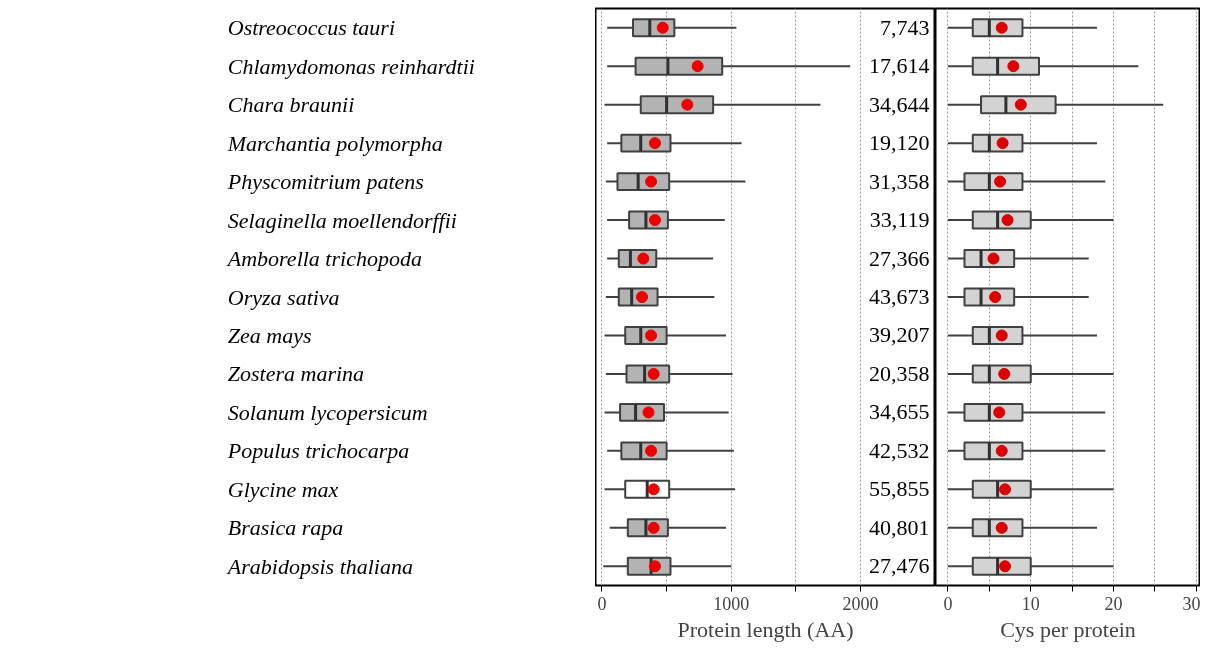 The height and width of the screenshot is (657, 1215). I want to click on y-tick-label: Populus trichocarpa, so click(318, 451).